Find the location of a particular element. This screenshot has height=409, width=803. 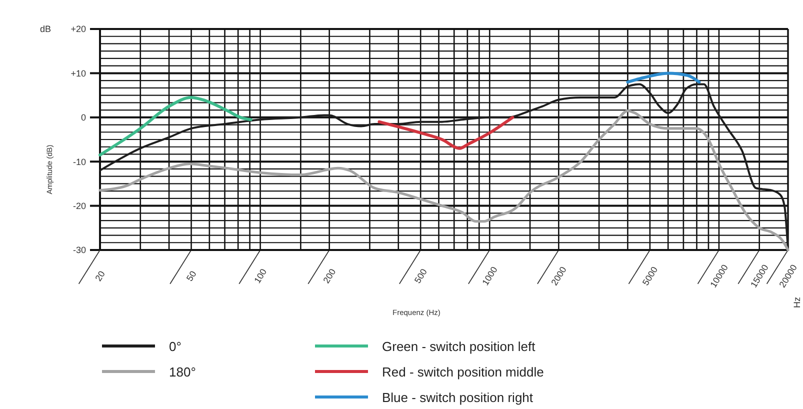

legend-label: 180° is located at coordinates (182, 372).